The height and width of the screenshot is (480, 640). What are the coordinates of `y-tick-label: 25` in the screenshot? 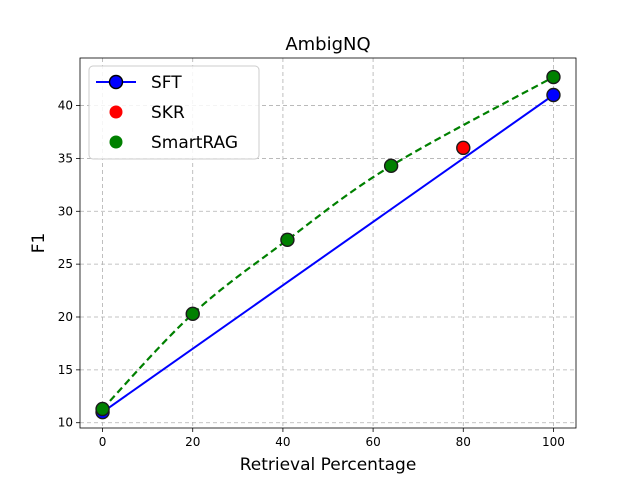 It's located at (65, 264).